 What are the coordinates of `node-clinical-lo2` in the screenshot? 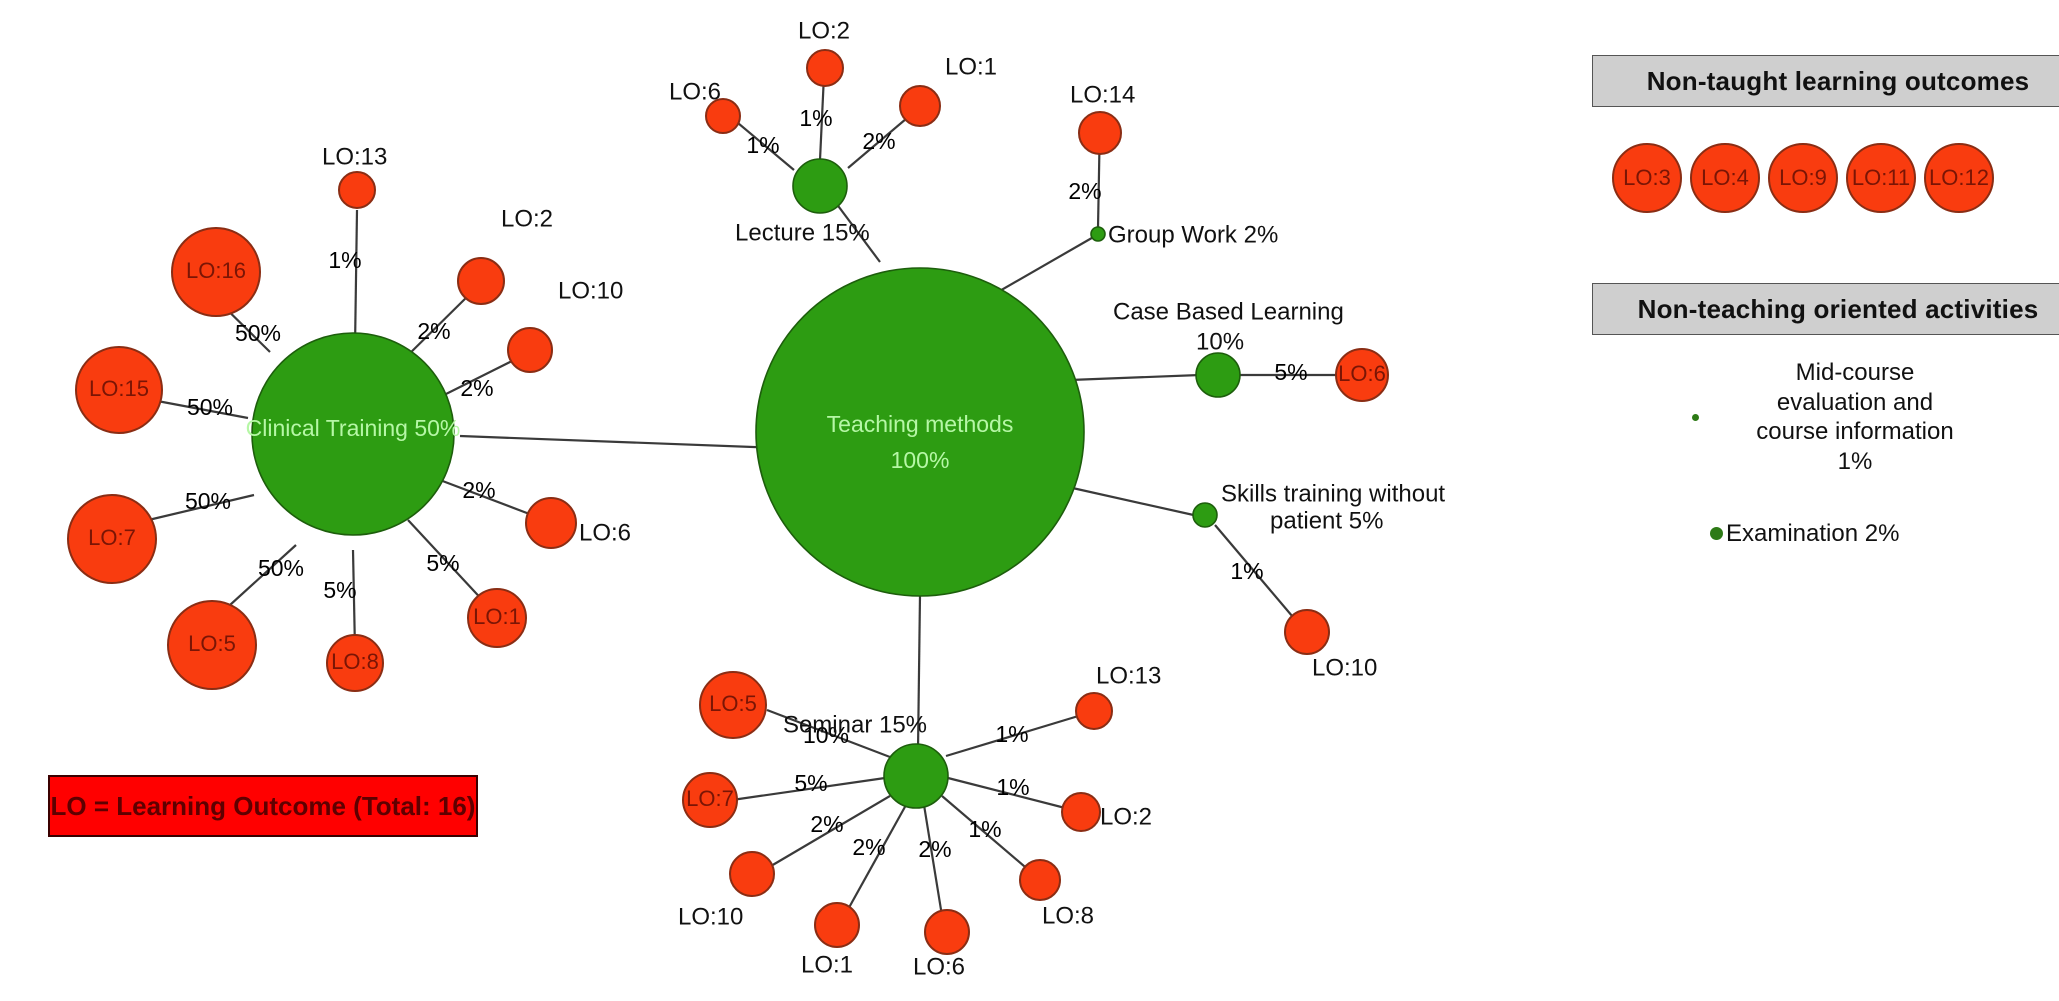 It's located at (481, 281).